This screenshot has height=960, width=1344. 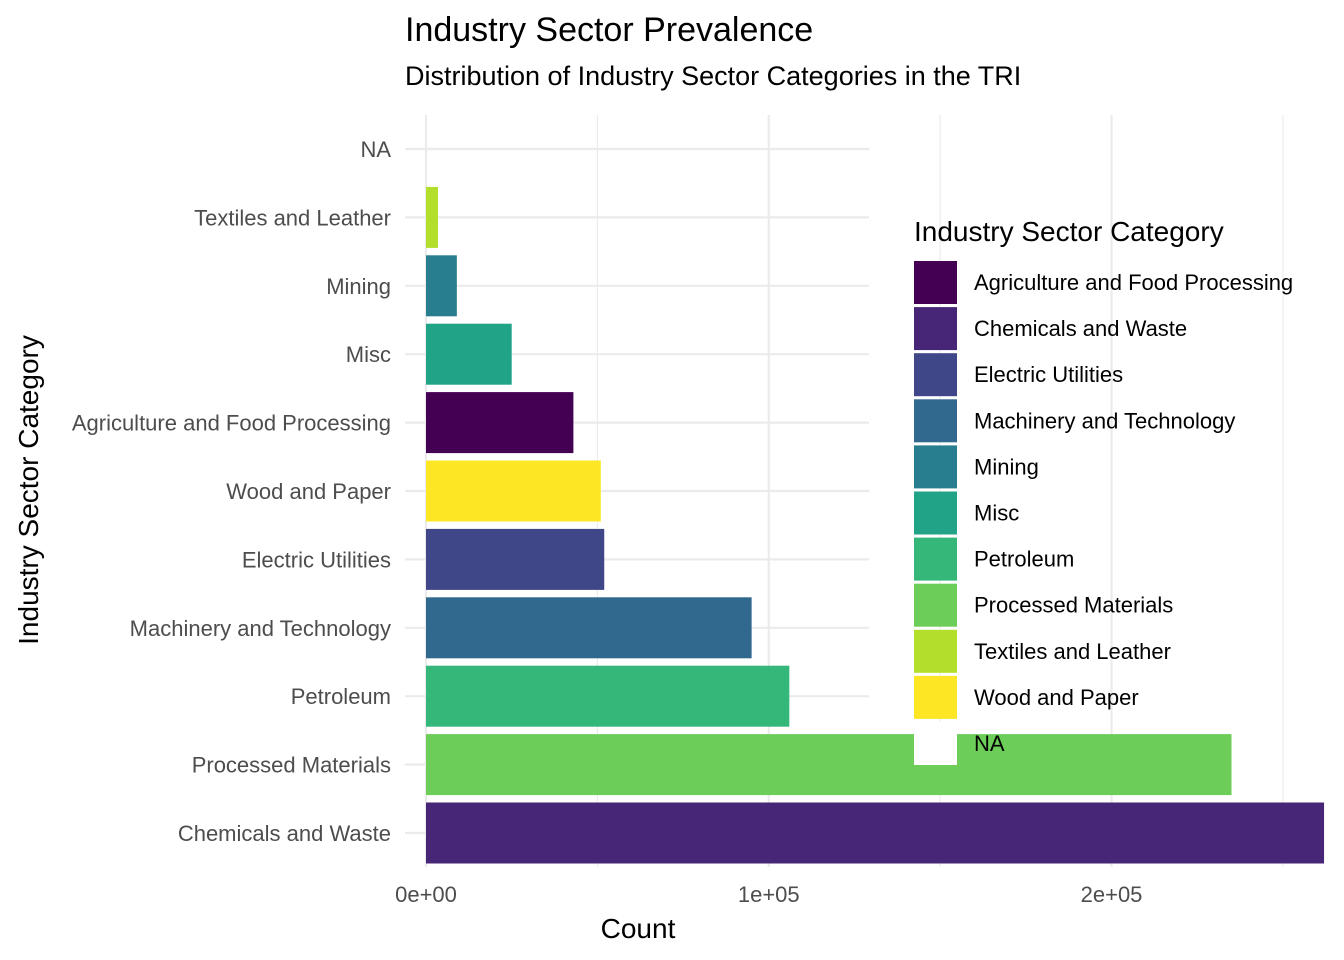 I want to click on x-tick-label: 0e+00, so click(x=426, y=894).